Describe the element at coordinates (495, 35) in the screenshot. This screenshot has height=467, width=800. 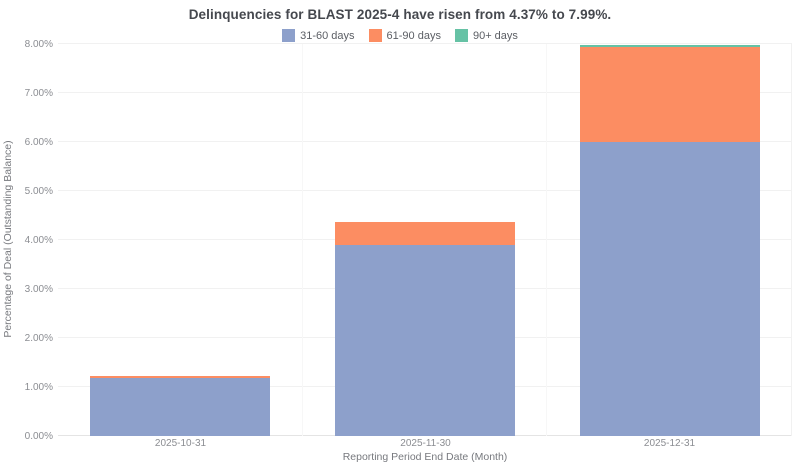
I see `legend-label-90-plus-days: 90+ days` at that location.